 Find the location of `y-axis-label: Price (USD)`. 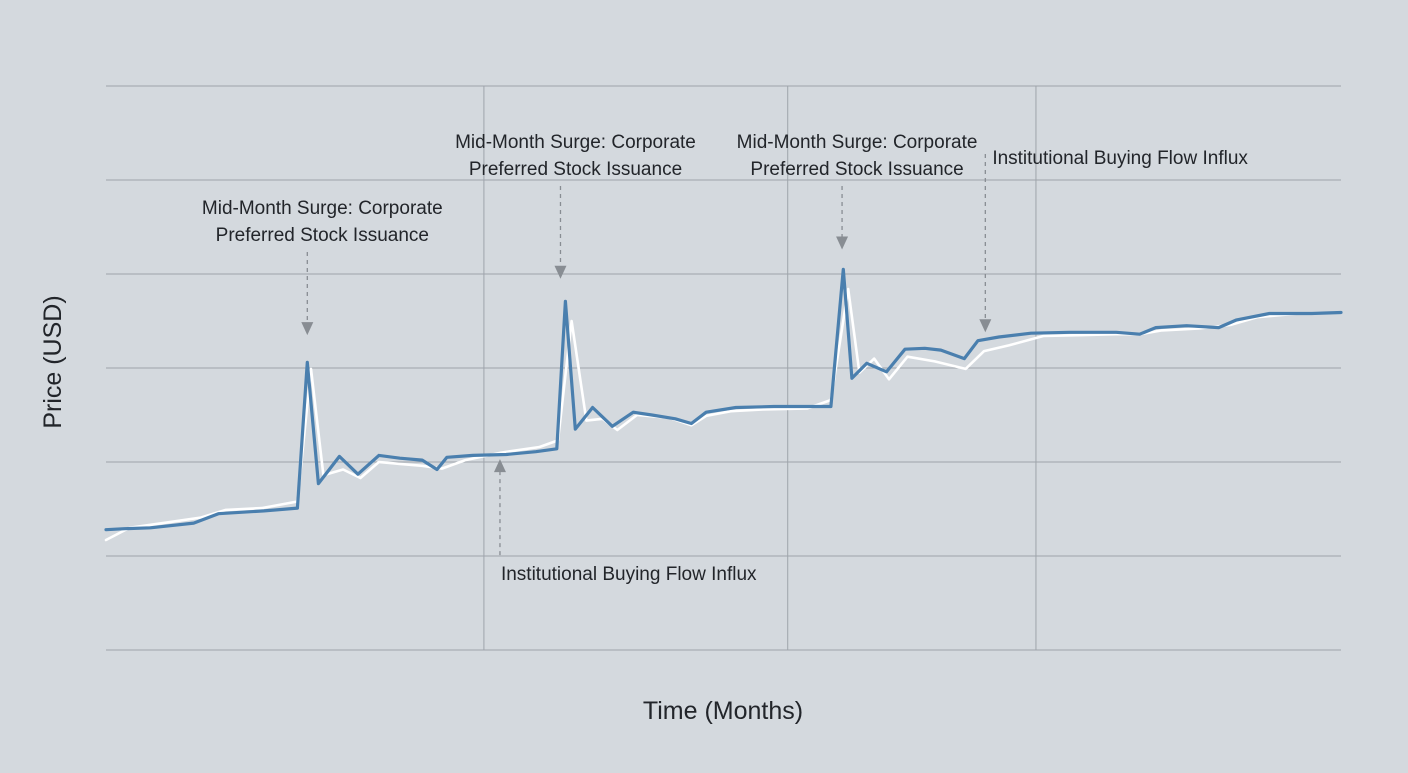

y-axis-label: Price (USD) is located at coordinates (53, 361).